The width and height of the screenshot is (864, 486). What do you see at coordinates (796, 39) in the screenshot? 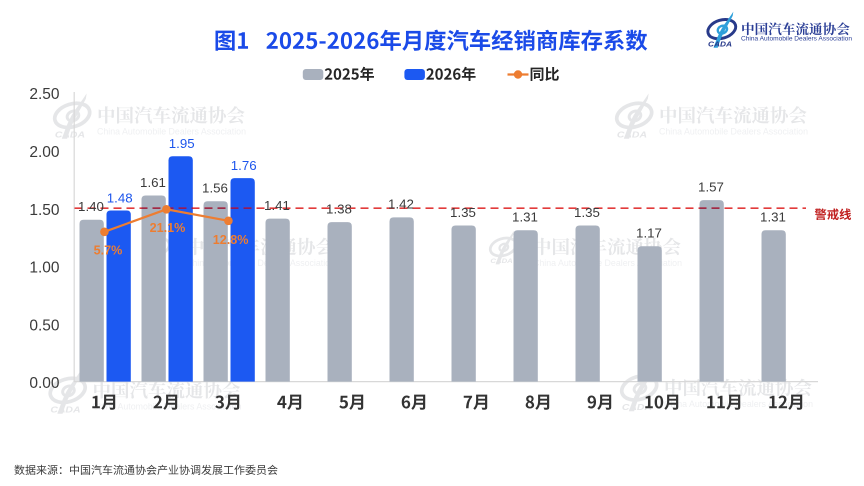
I see `svg-text:China Automobile Dealers Assoc: China Automobile Dealers Association` at bounding box center [796, 39].